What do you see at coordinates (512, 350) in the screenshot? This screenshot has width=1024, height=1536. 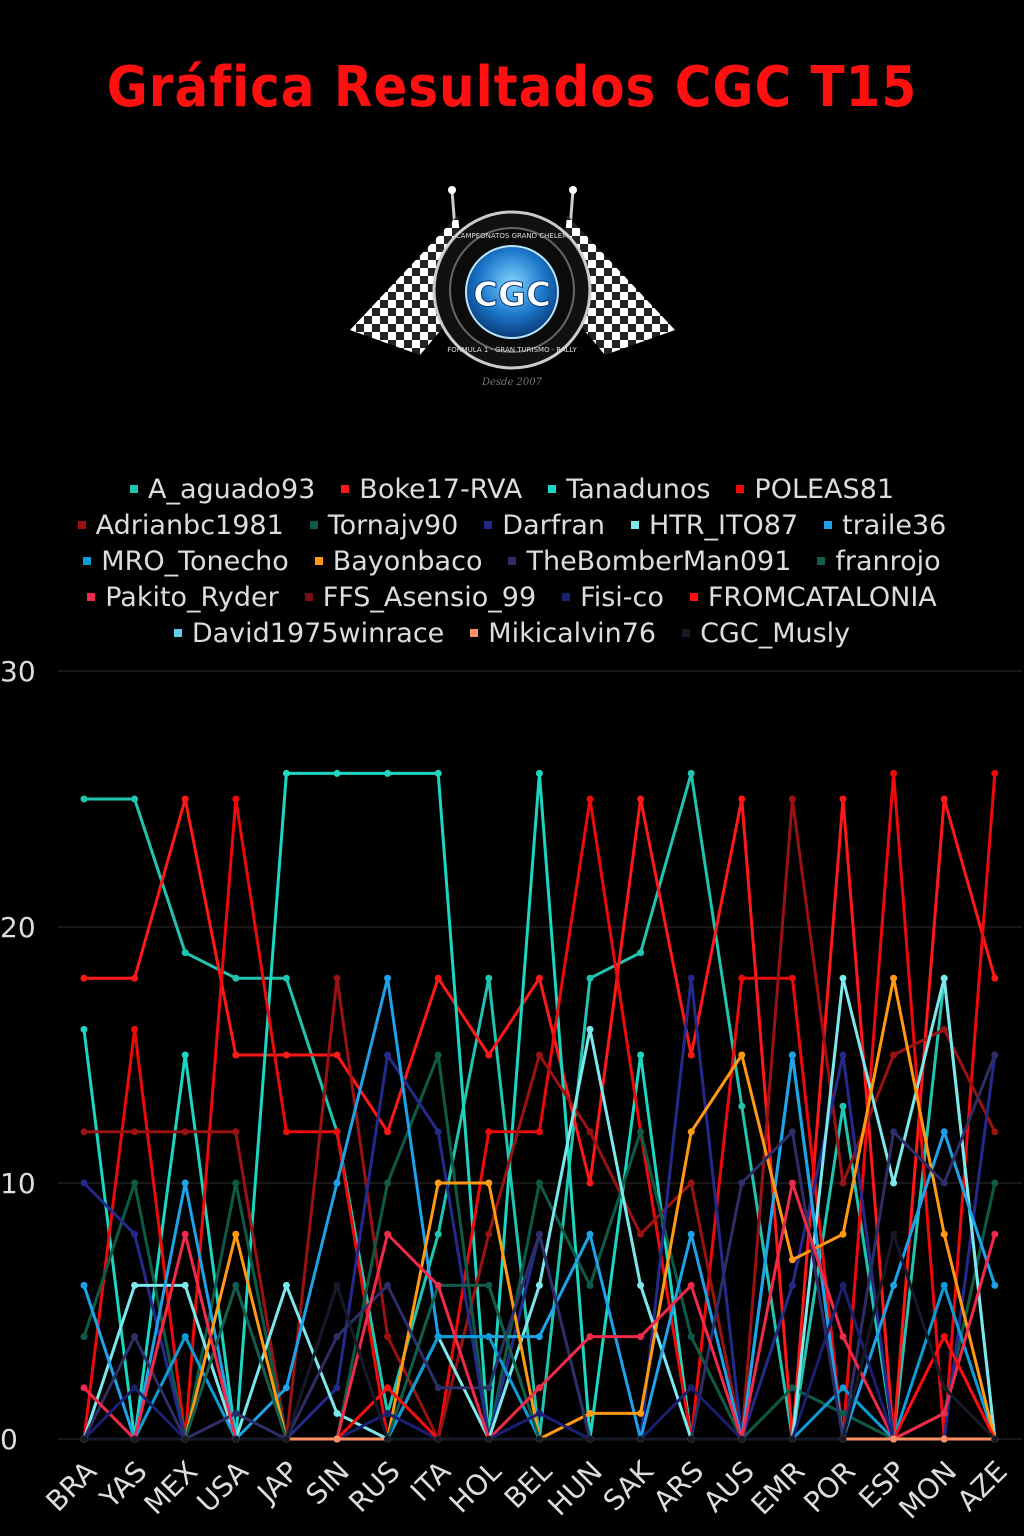 I see `logo-ring-bottom: FORMULA 1 · GRAN TURISMO · RALLY` at bounding box center [512, 350].